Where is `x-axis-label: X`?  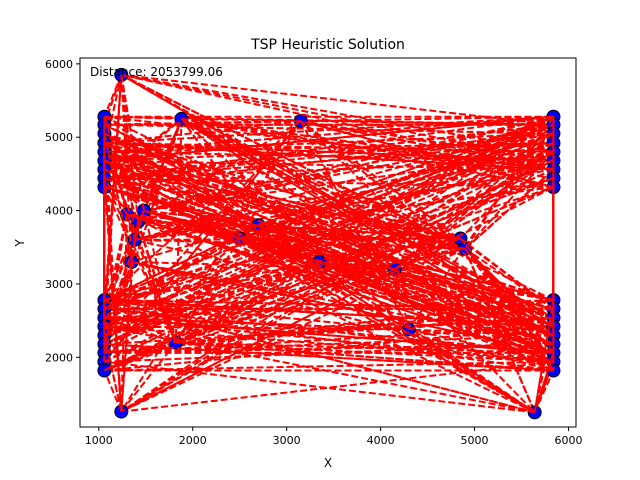 x-axis-label: X is located at coordinates (328, 463).